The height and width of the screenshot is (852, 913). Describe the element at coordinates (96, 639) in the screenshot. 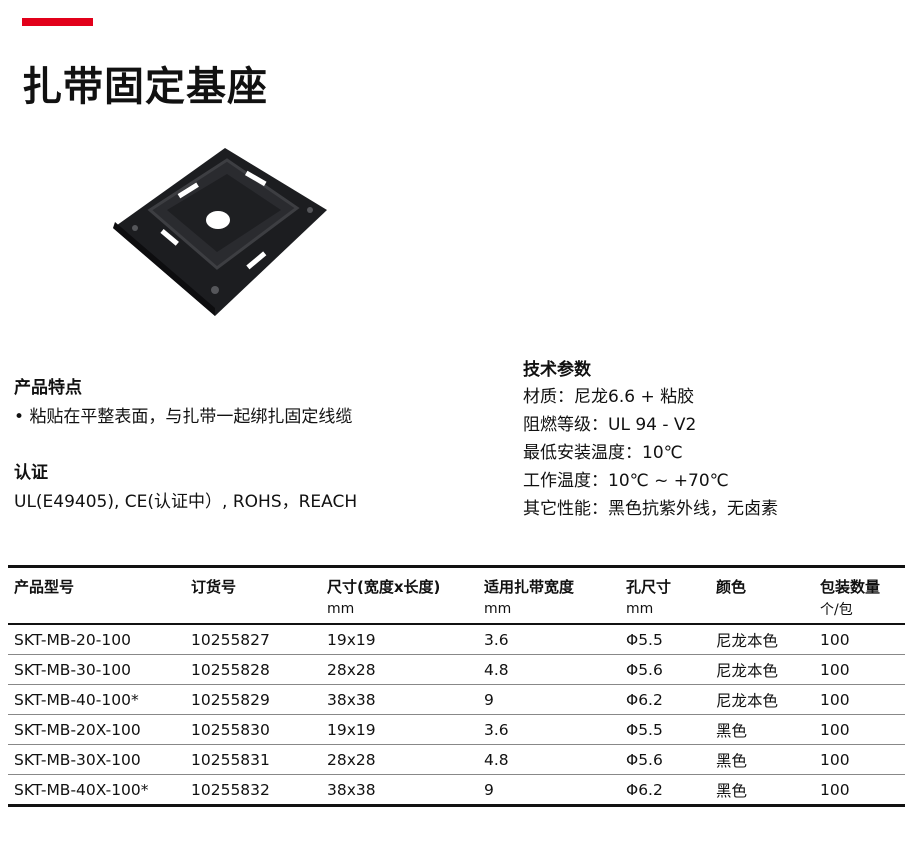

I see `table-cell: SKT-MB-20-100` at that location.